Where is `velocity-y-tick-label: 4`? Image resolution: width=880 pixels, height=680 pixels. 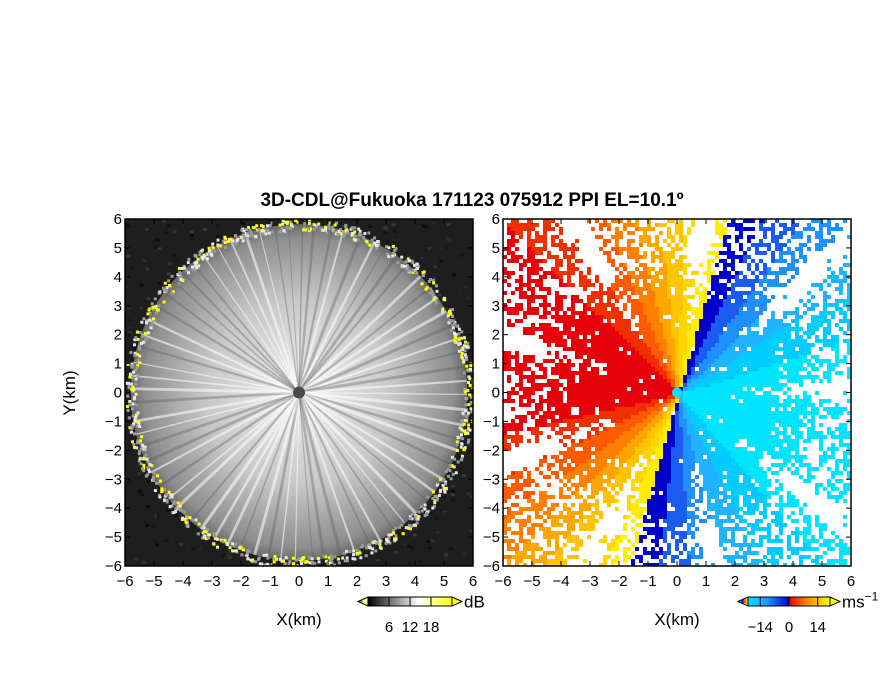 velocity-y-tick-label: 4 is located at coordinates (496, 277).